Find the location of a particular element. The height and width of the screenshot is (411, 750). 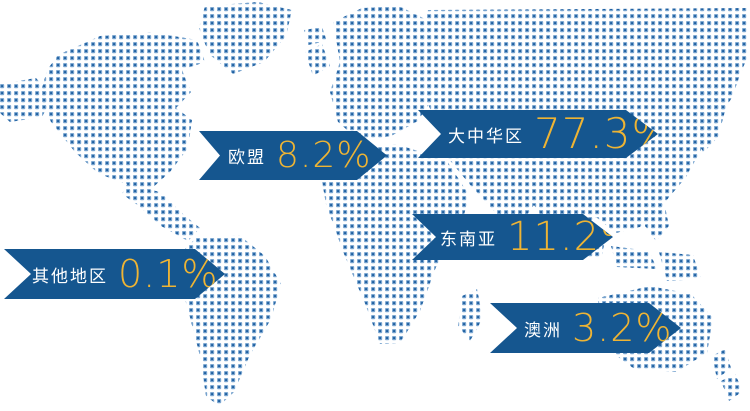

region-banner-other-regions: 其他地区 0.1% is located at coordinates (114, 274).